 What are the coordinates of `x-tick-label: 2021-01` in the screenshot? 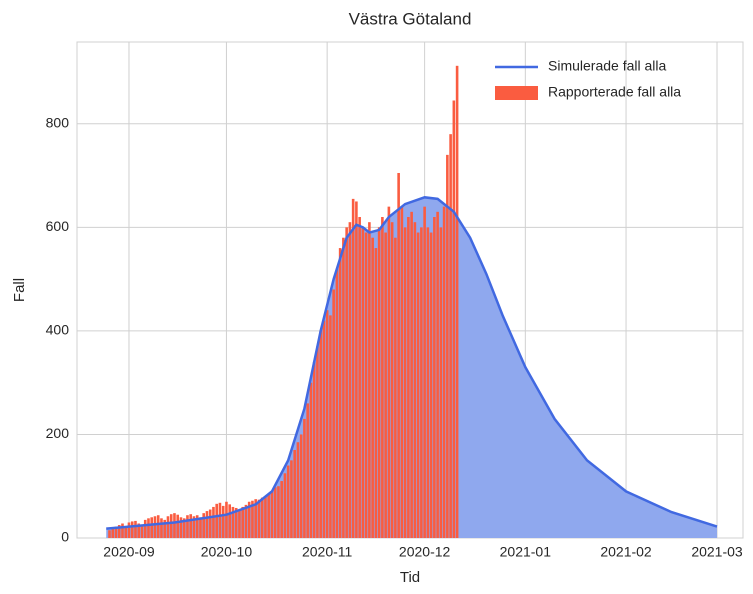 It's located at (526, 552).